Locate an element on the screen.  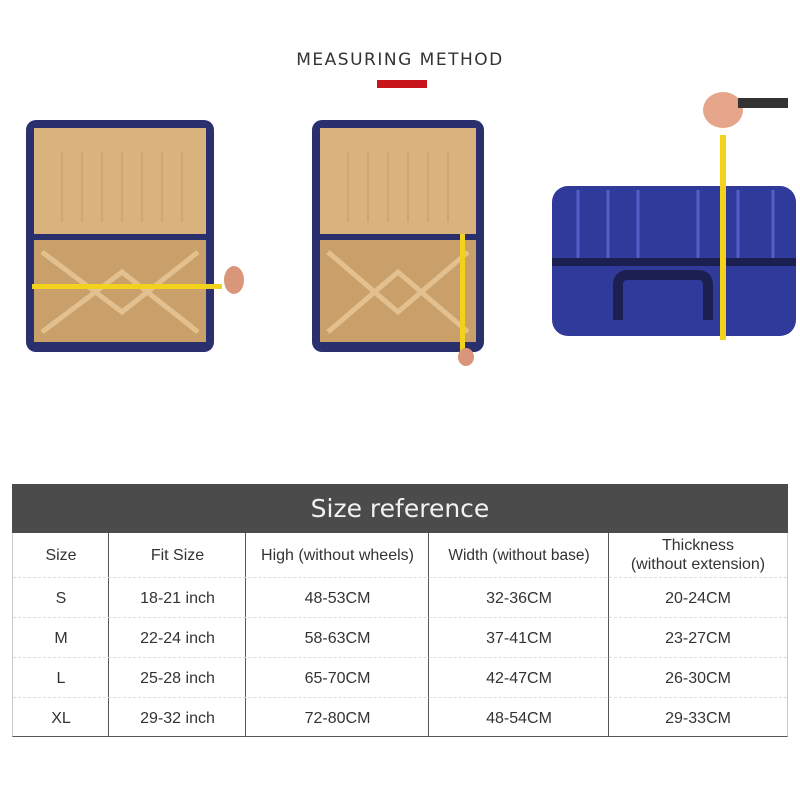
table-row: L 25-28 inch 65-70CM 42-47CM 26-30CM is located at coordinates (400, 677).